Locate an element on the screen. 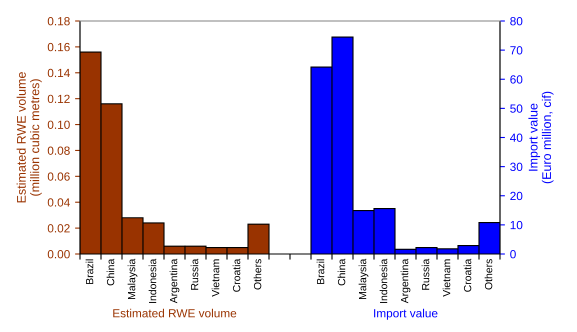 This screenshot has height=332, width=577. y-tick-label: 0.00 is located at coordinates (59, 254).